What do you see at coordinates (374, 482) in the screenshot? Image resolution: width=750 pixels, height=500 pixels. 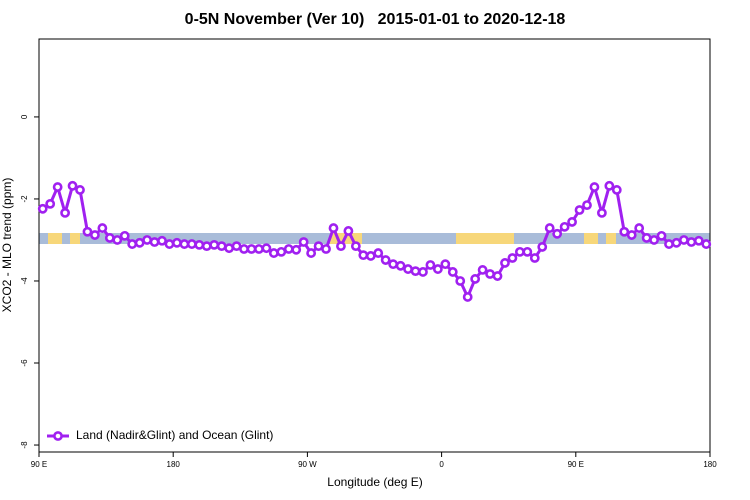 I see `x-axis-label: Longitude (deg E)` at bounding box center [374, 482].